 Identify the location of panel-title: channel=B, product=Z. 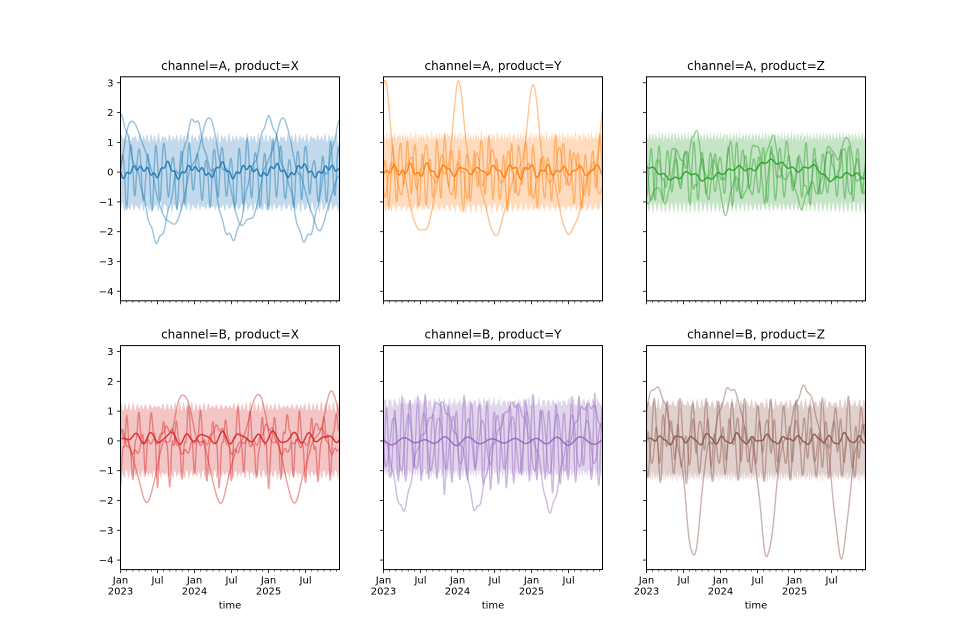
(756, 335).